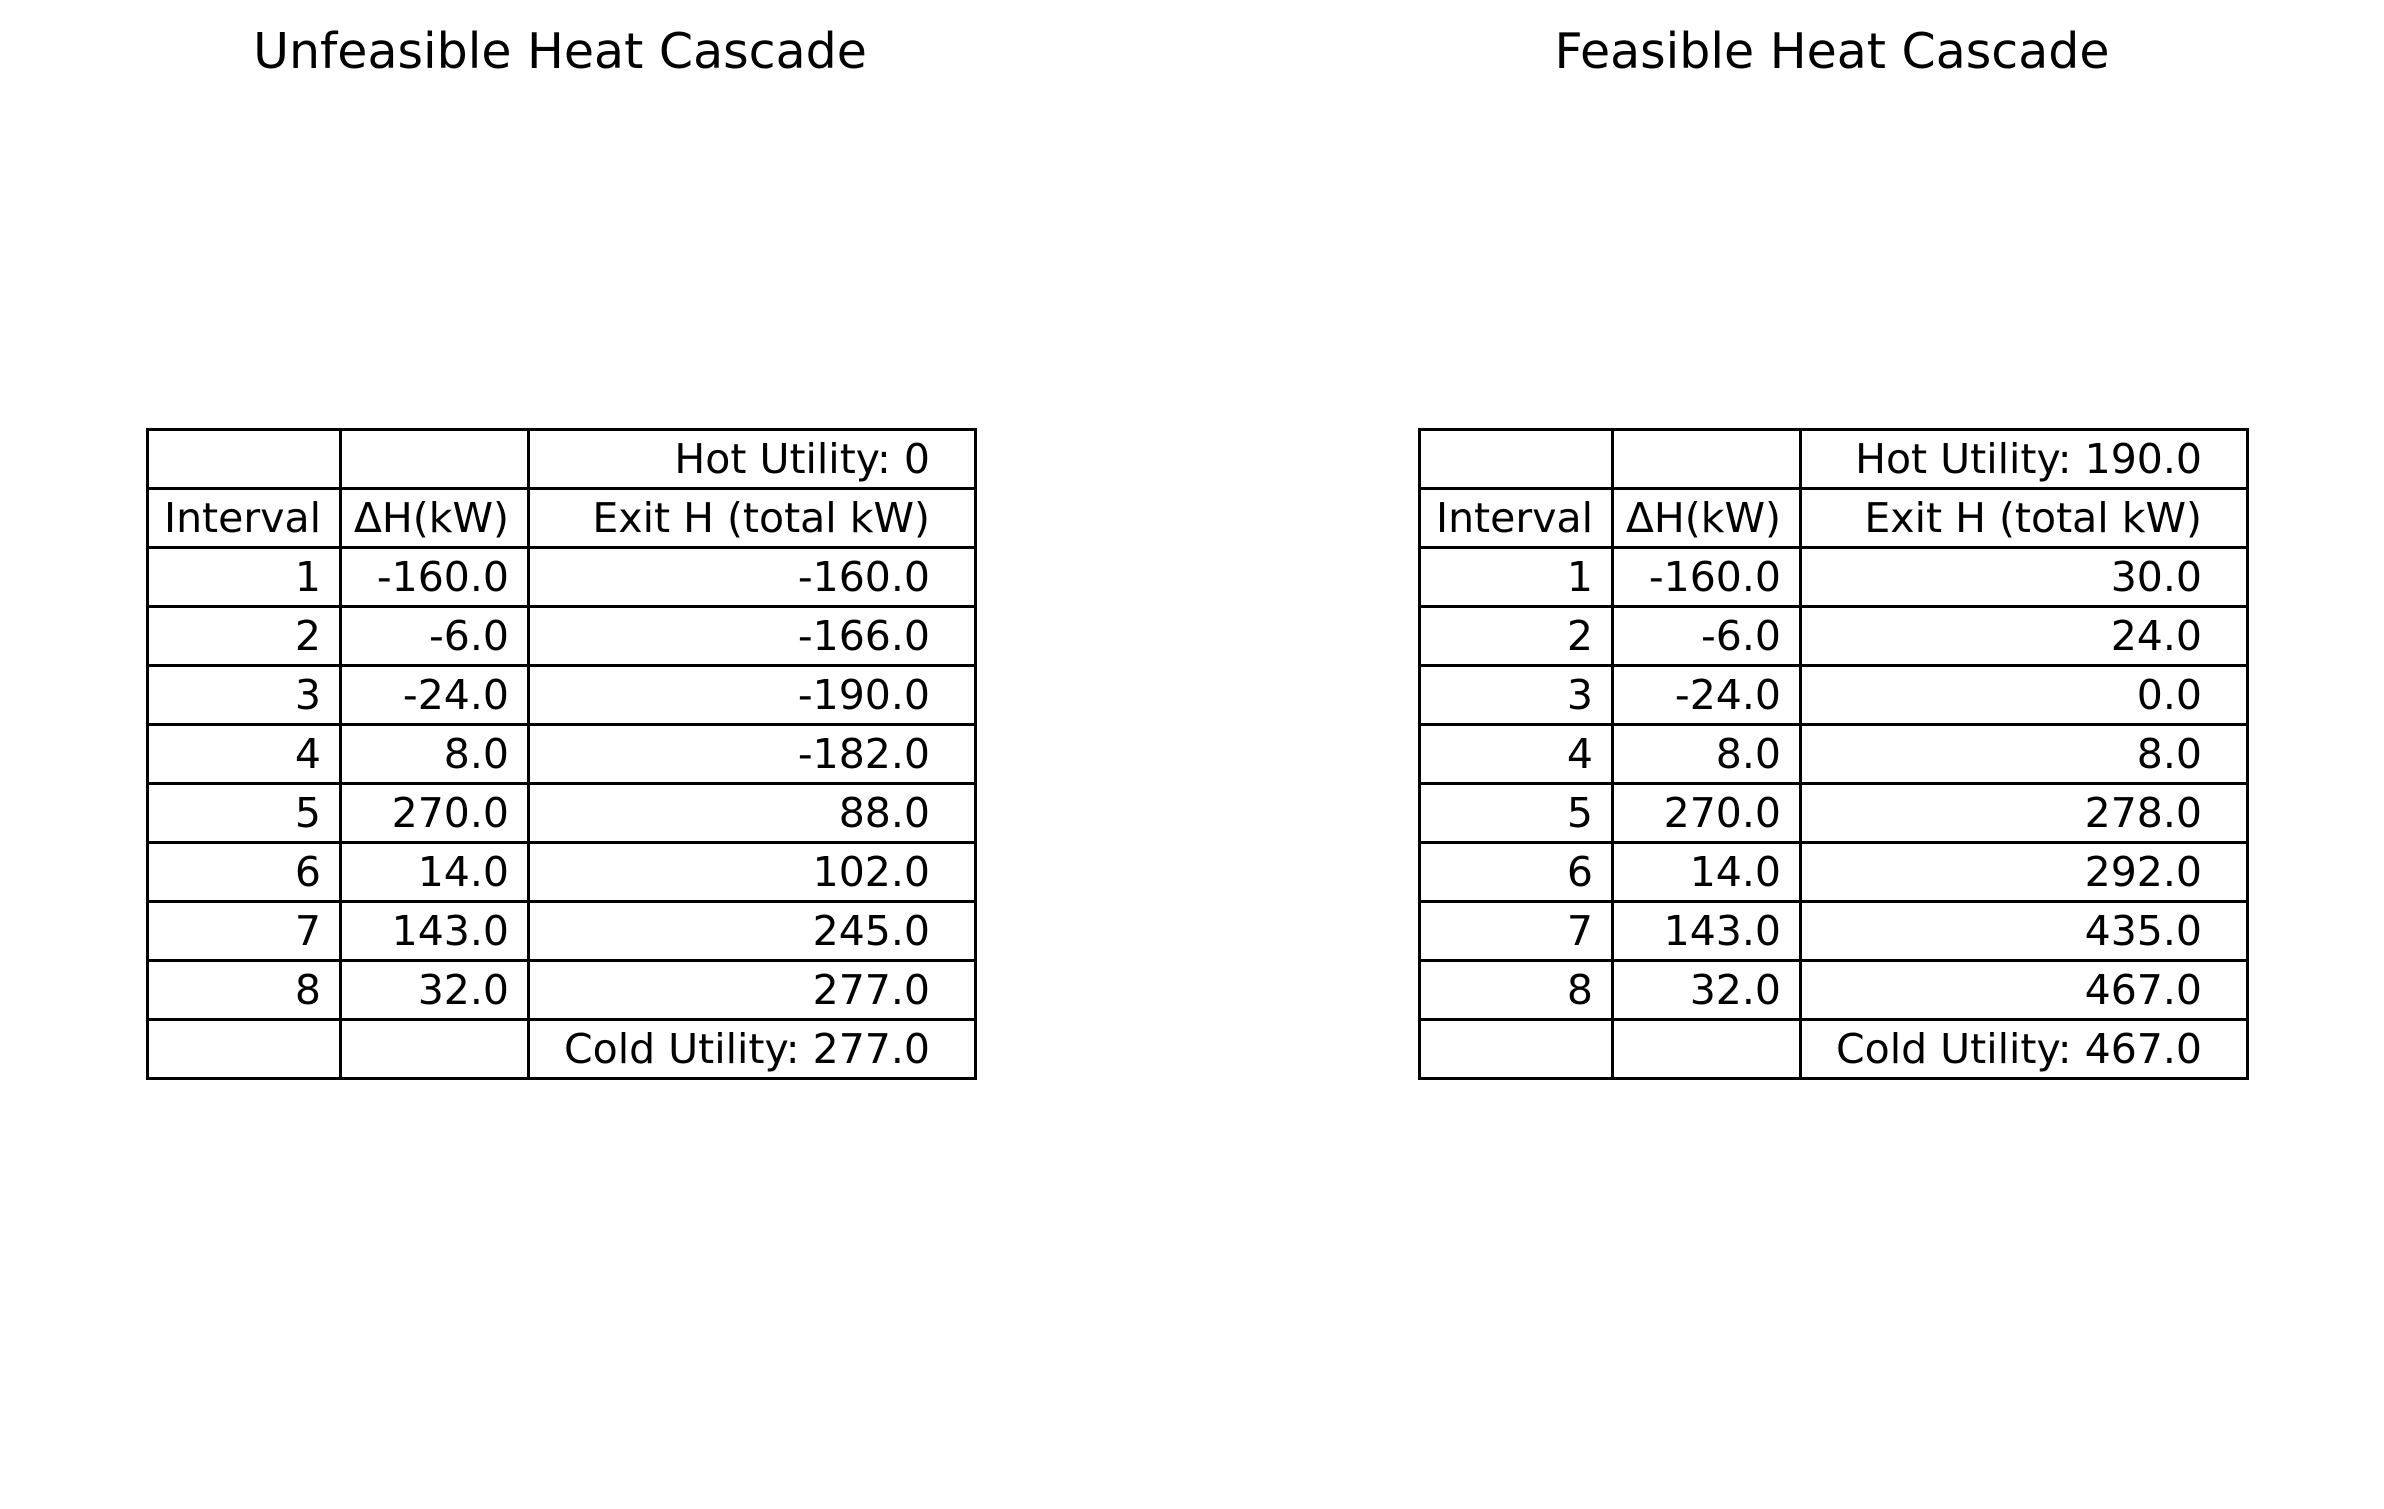 The image size is (2384, 1509). I want to click on table-row: 1 -160.0 -160.0, so click(561, 577).